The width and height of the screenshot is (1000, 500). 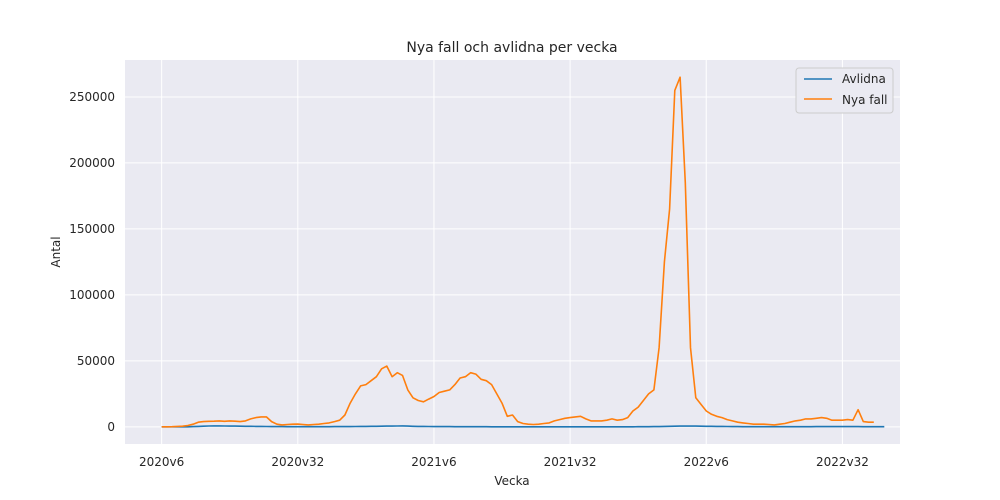 I want to click on y-tick-labels: 0 50000 100000 150000 200000 250000, so click(x=92, y=262).